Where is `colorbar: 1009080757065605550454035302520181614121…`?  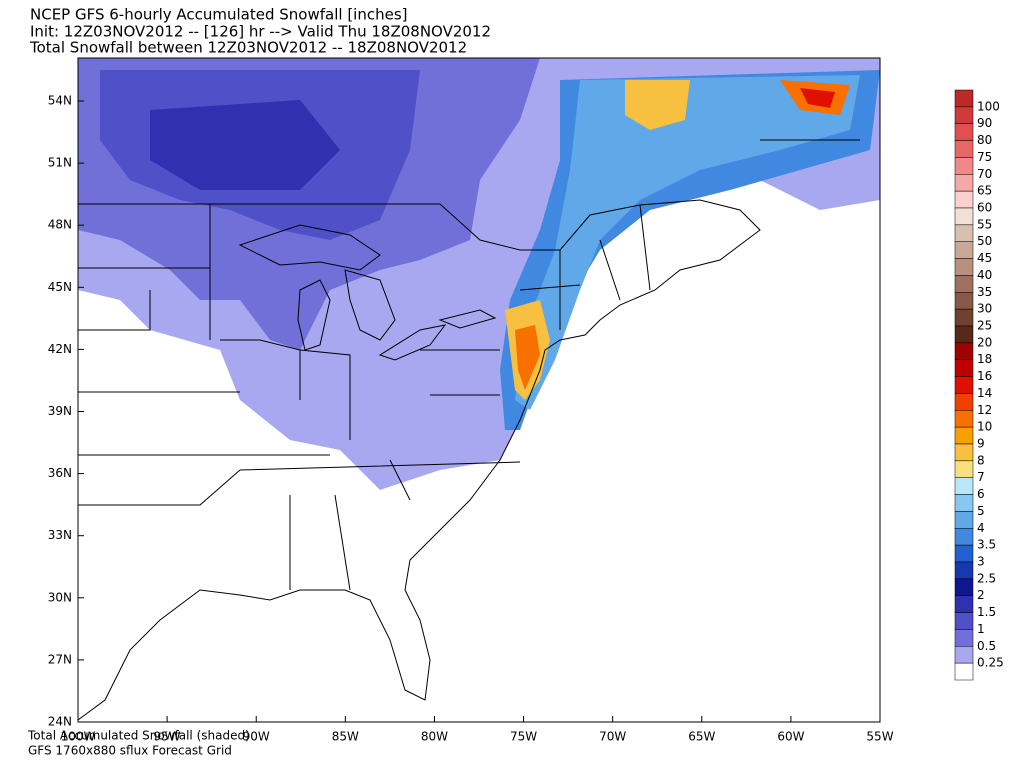
colorbar: 1009080757065605550454035302520181614121… is located at coordinates (979, 385).